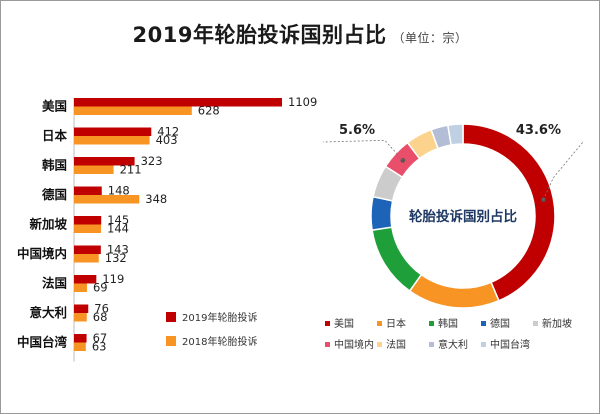 The height and width of the screenshot is (414, 600). I want to click on category-label: 中国台湾, so click(42, 342).